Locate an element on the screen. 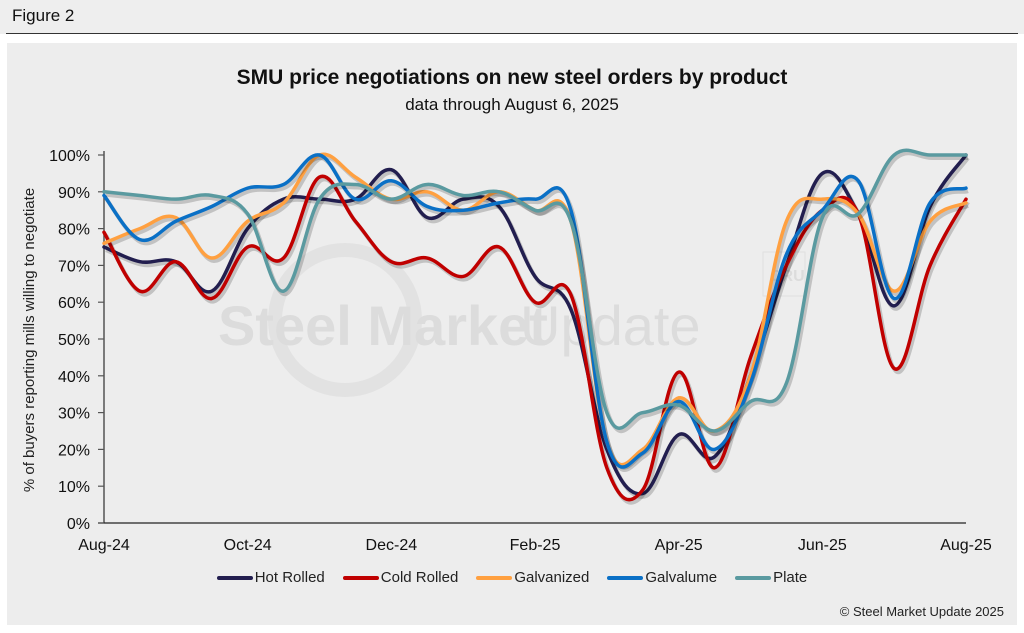  copyright: © Steel Market Update 2025 is located at coordinates (921, 611).